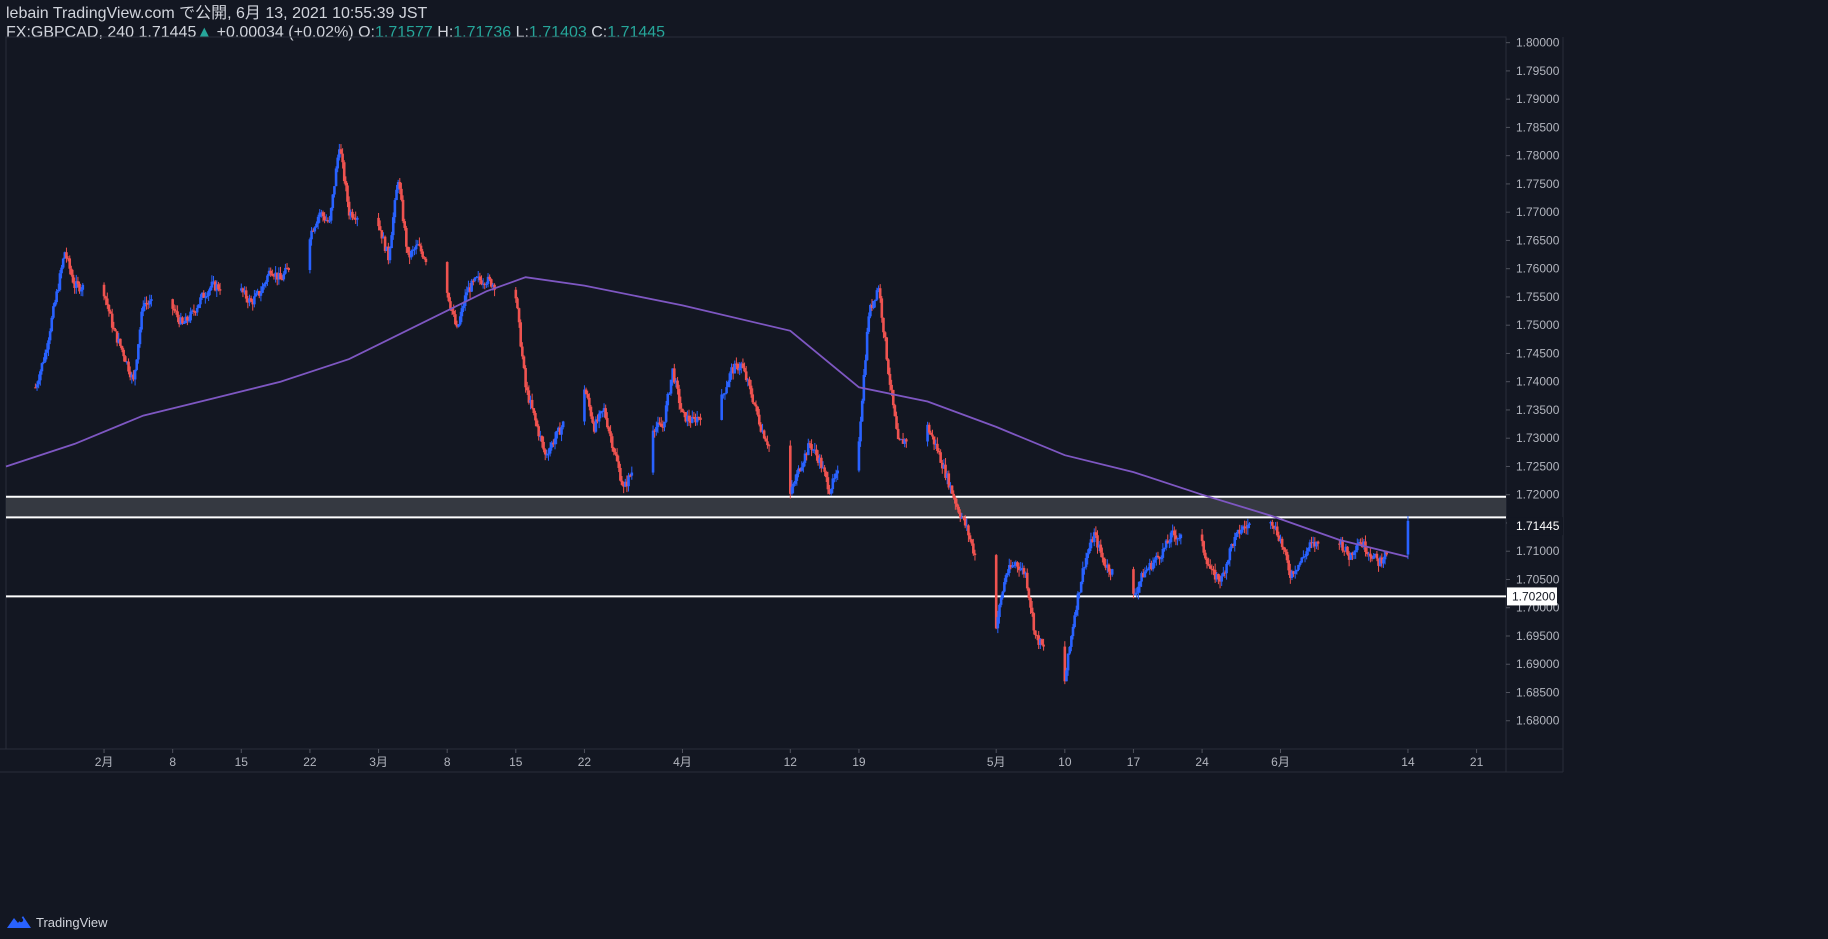 This screenshot has width=1828, height=939. I want to click on y-tick-label-1.74500: 1.74500, so click(1538, 353).